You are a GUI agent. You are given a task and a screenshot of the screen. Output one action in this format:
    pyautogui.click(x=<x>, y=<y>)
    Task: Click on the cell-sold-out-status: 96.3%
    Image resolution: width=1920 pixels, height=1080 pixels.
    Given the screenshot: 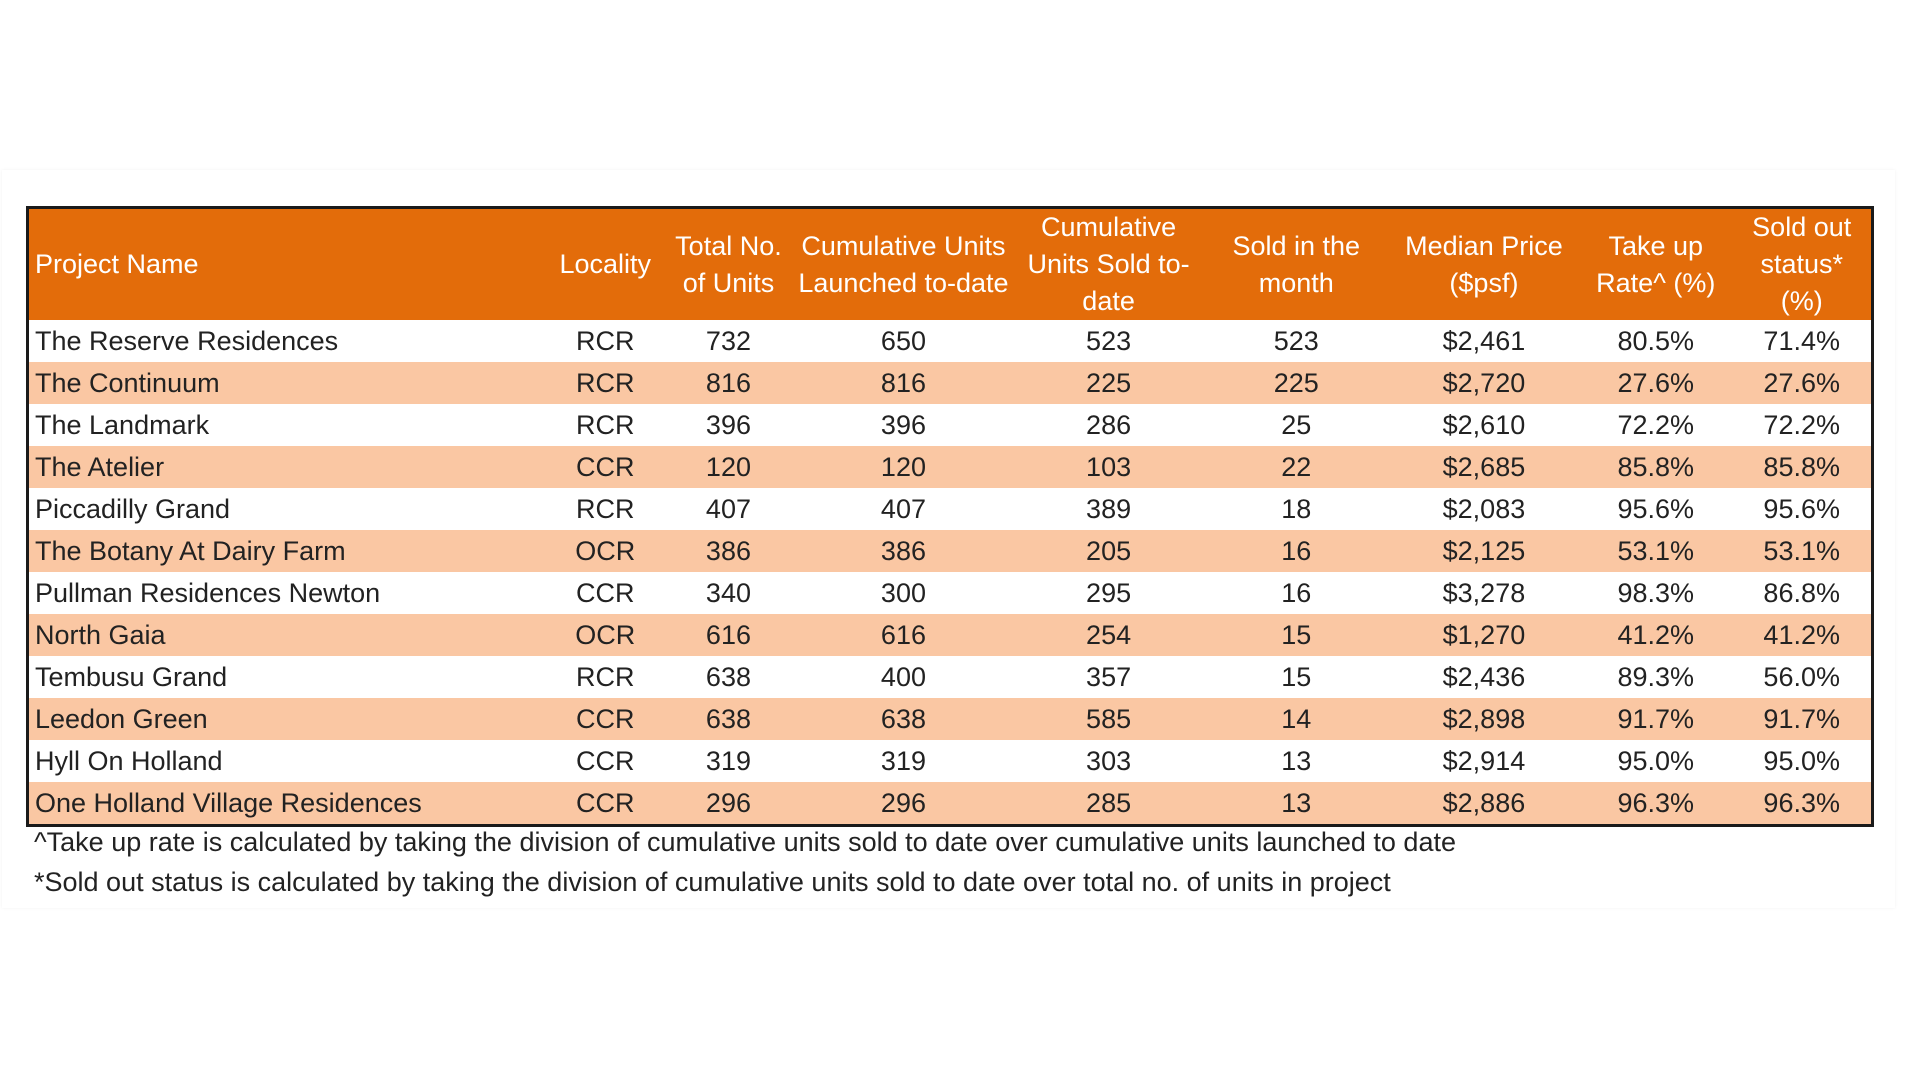 What is the action you would take?
    pyautogui.click(x=1801, y=802)
    